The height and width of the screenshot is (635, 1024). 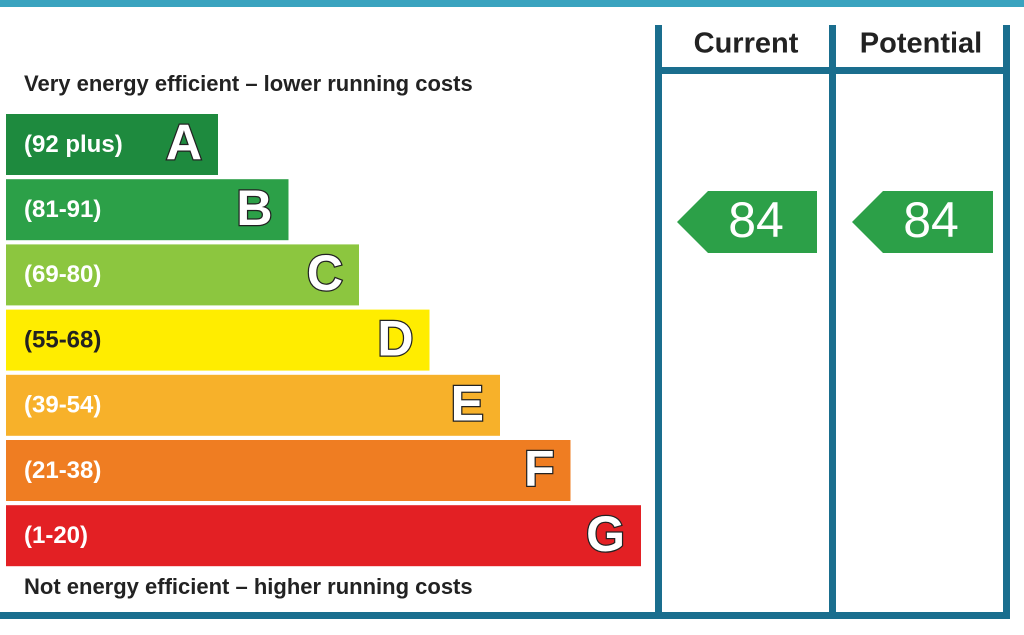 What do you see at coordinates (62, 405) in the screenshot?
I see `band-range: (39-54)` at bounding box center [62, 405].